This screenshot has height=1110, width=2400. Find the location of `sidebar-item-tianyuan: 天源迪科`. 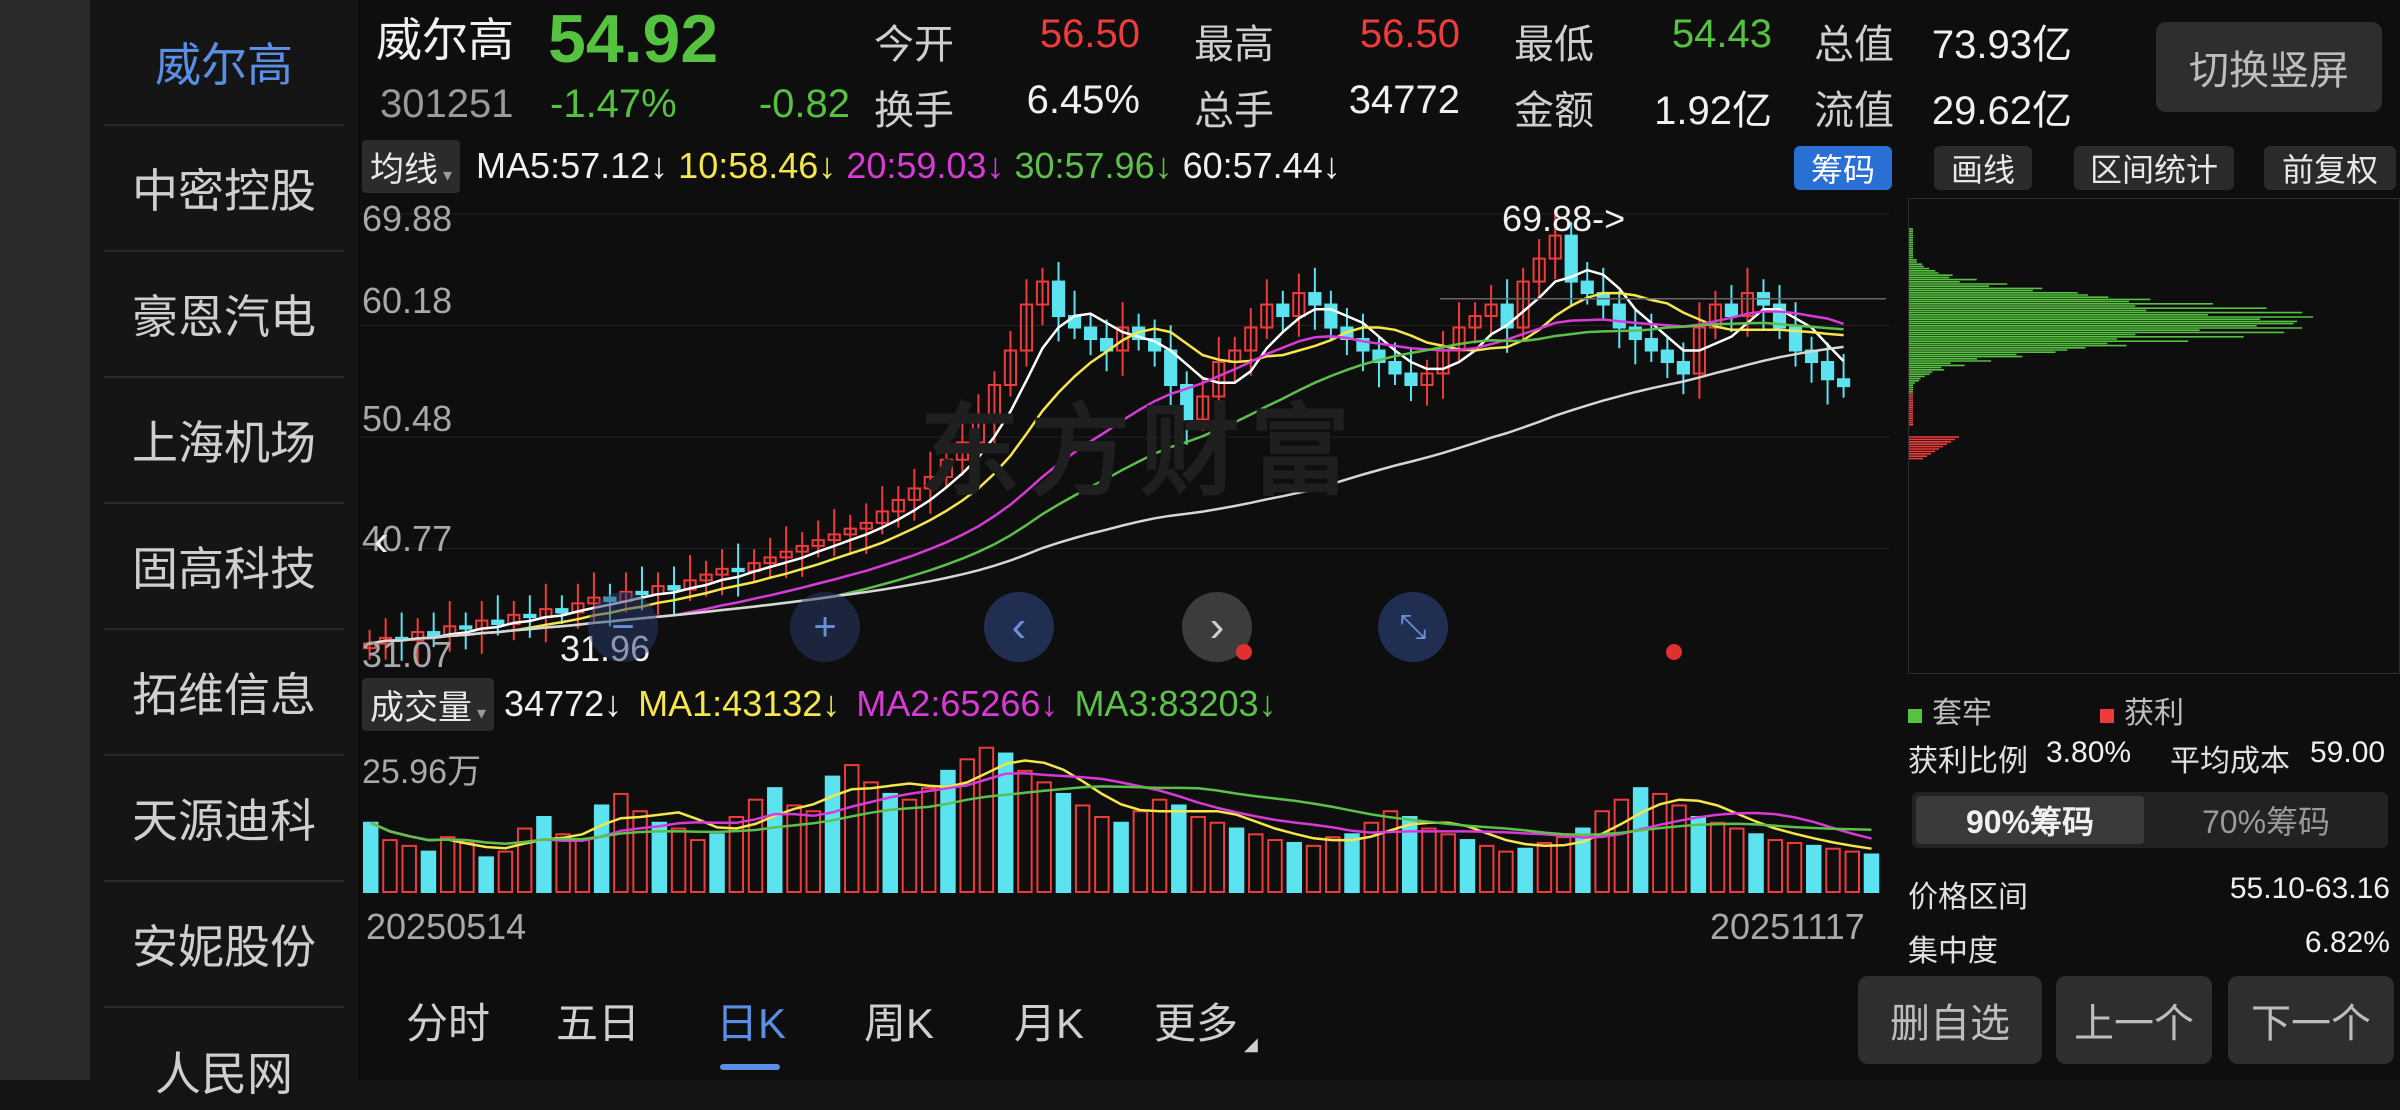

sidebar-item-tianyuan: 天源迪科 is located at coordinates (224, 819).